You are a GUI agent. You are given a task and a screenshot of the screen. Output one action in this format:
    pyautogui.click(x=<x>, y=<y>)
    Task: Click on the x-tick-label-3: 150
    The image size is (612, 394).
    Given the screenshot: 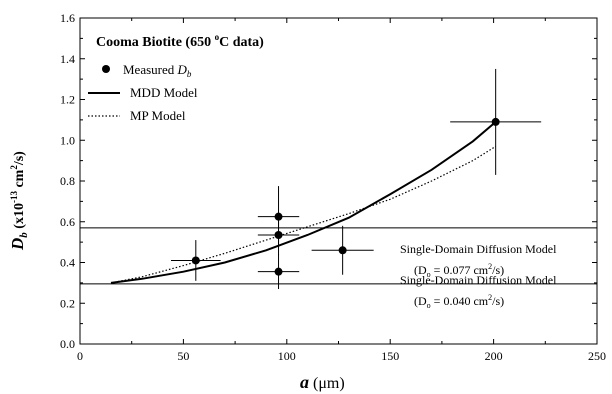 What is the action you would take?
    pyautogui.click(x=390, y=356)
    